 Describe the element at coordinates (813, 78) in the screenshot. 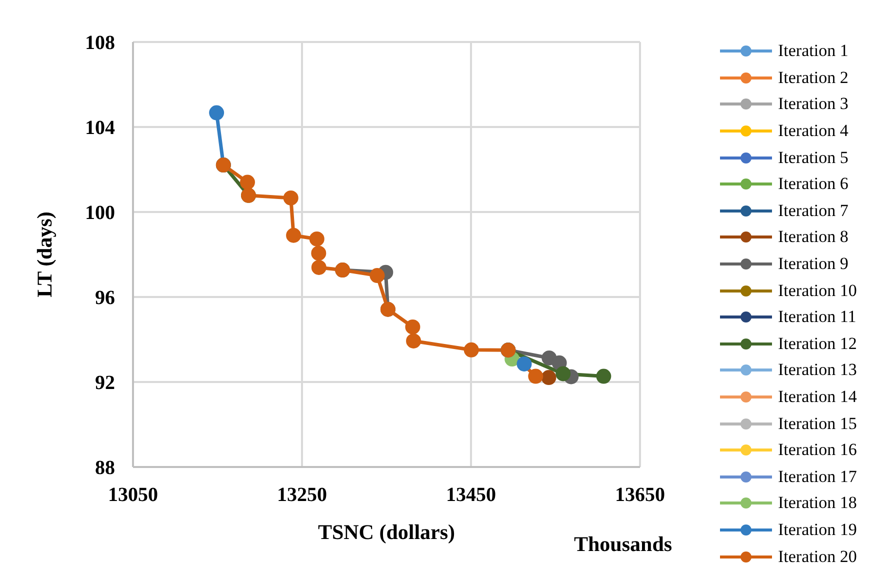

I see `legend-label: Iteration 2` at that location.